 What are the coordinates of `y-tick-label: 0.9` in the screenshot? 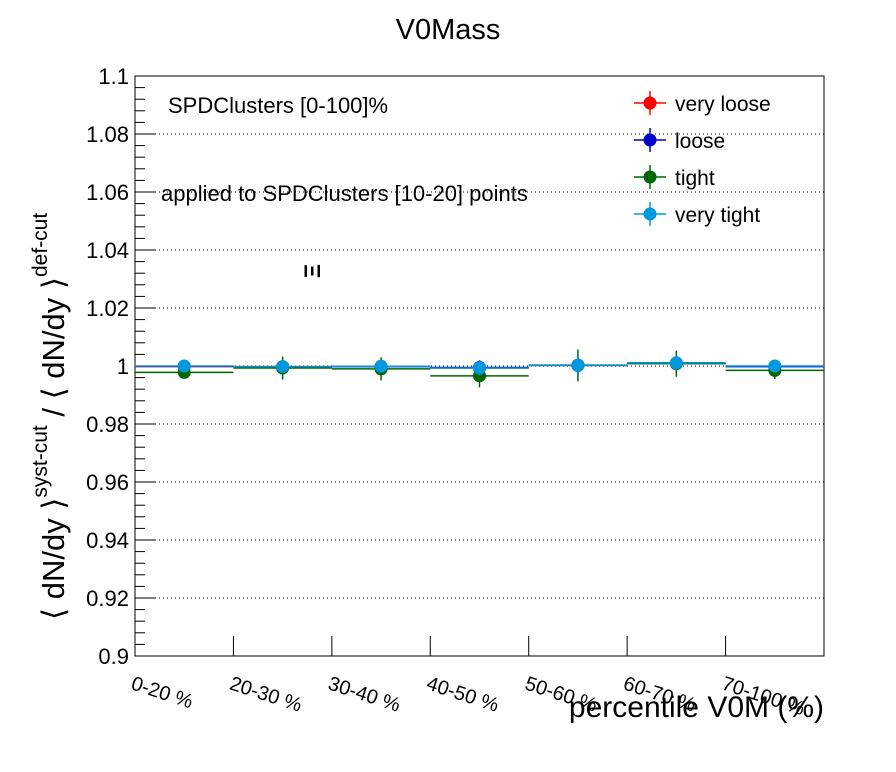 It's located at (113, 656).